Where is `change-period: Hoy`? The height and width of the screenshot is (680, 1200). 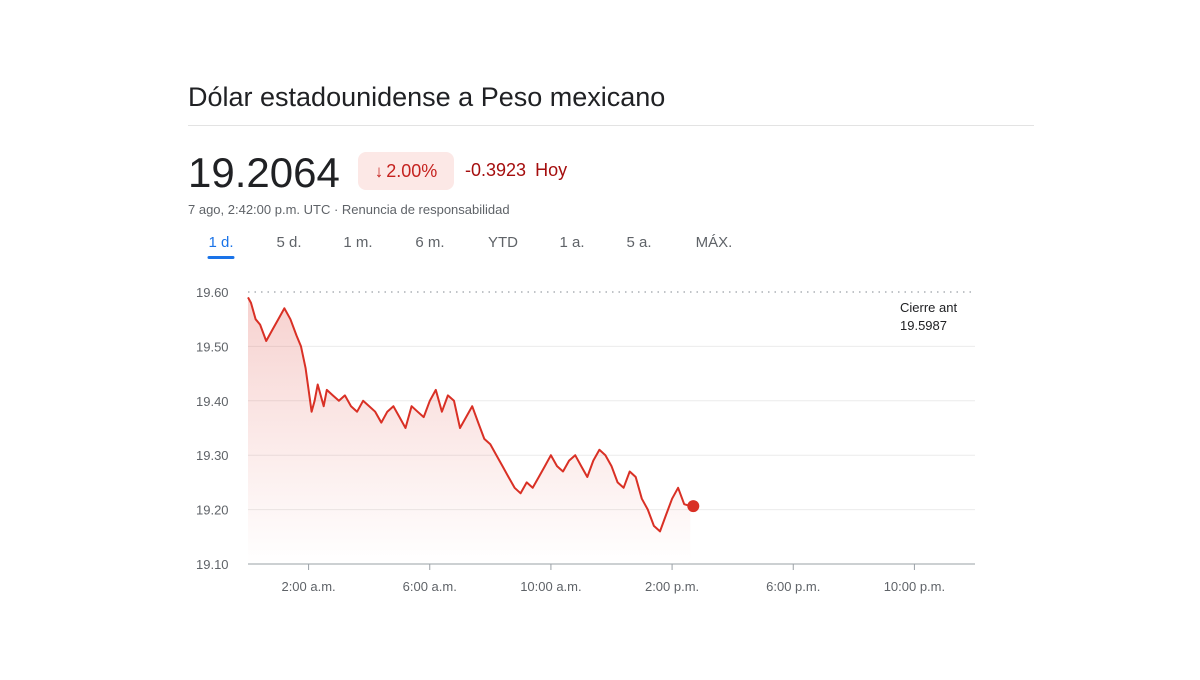 change-period: Hoy is located at coordinates (551, 170).